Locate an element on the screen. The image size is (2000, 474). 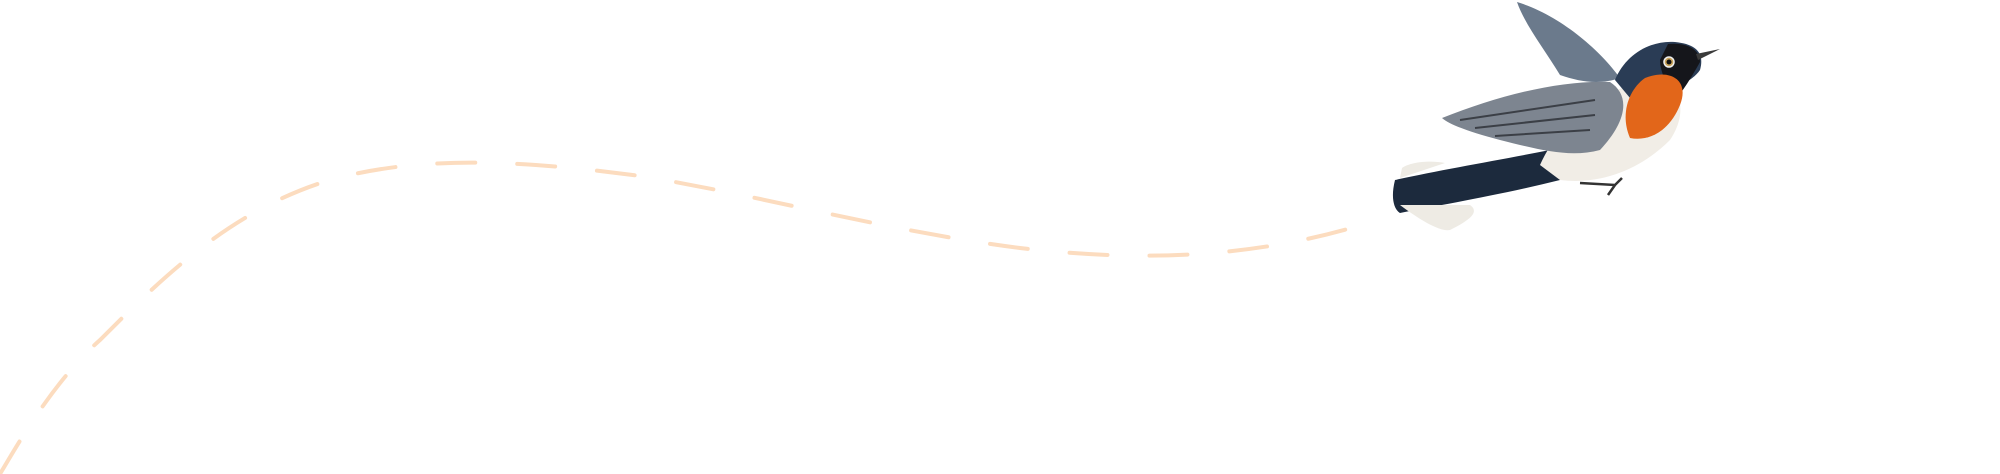
bird-beak is located at coordinates (1708, 54).